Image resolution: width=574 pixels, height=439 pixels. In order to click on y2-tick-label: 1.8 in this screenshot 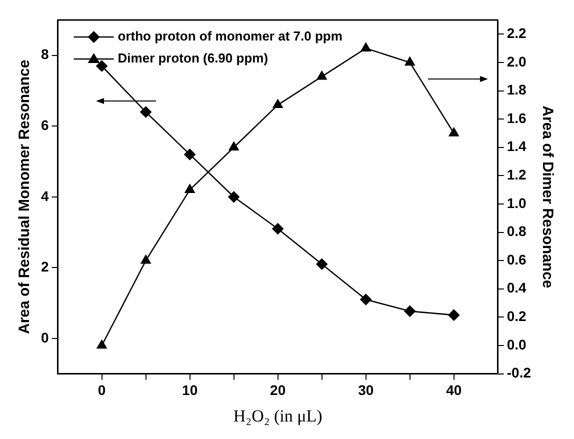, I will do `click(516, 90)`.